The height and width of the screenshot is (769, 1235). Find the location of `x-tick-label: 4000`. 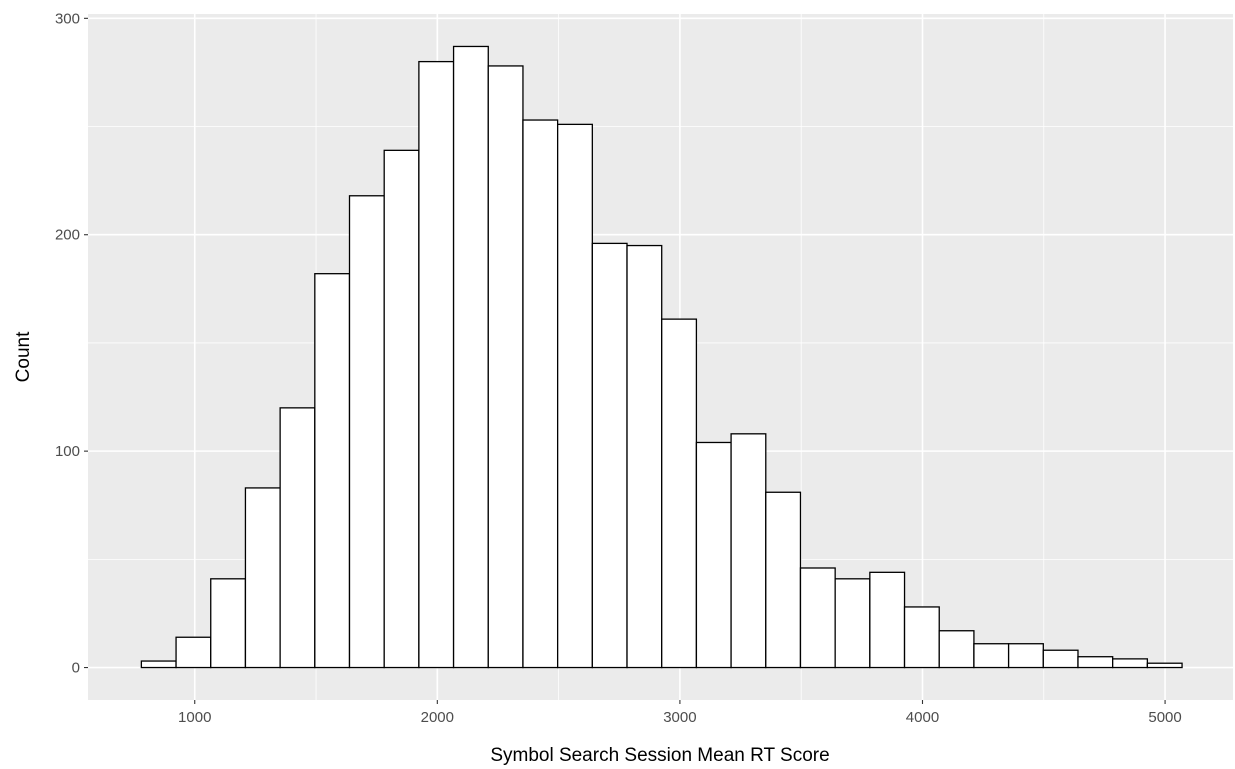

x-tick-label: 4000 is located at coordinates (922, 717).